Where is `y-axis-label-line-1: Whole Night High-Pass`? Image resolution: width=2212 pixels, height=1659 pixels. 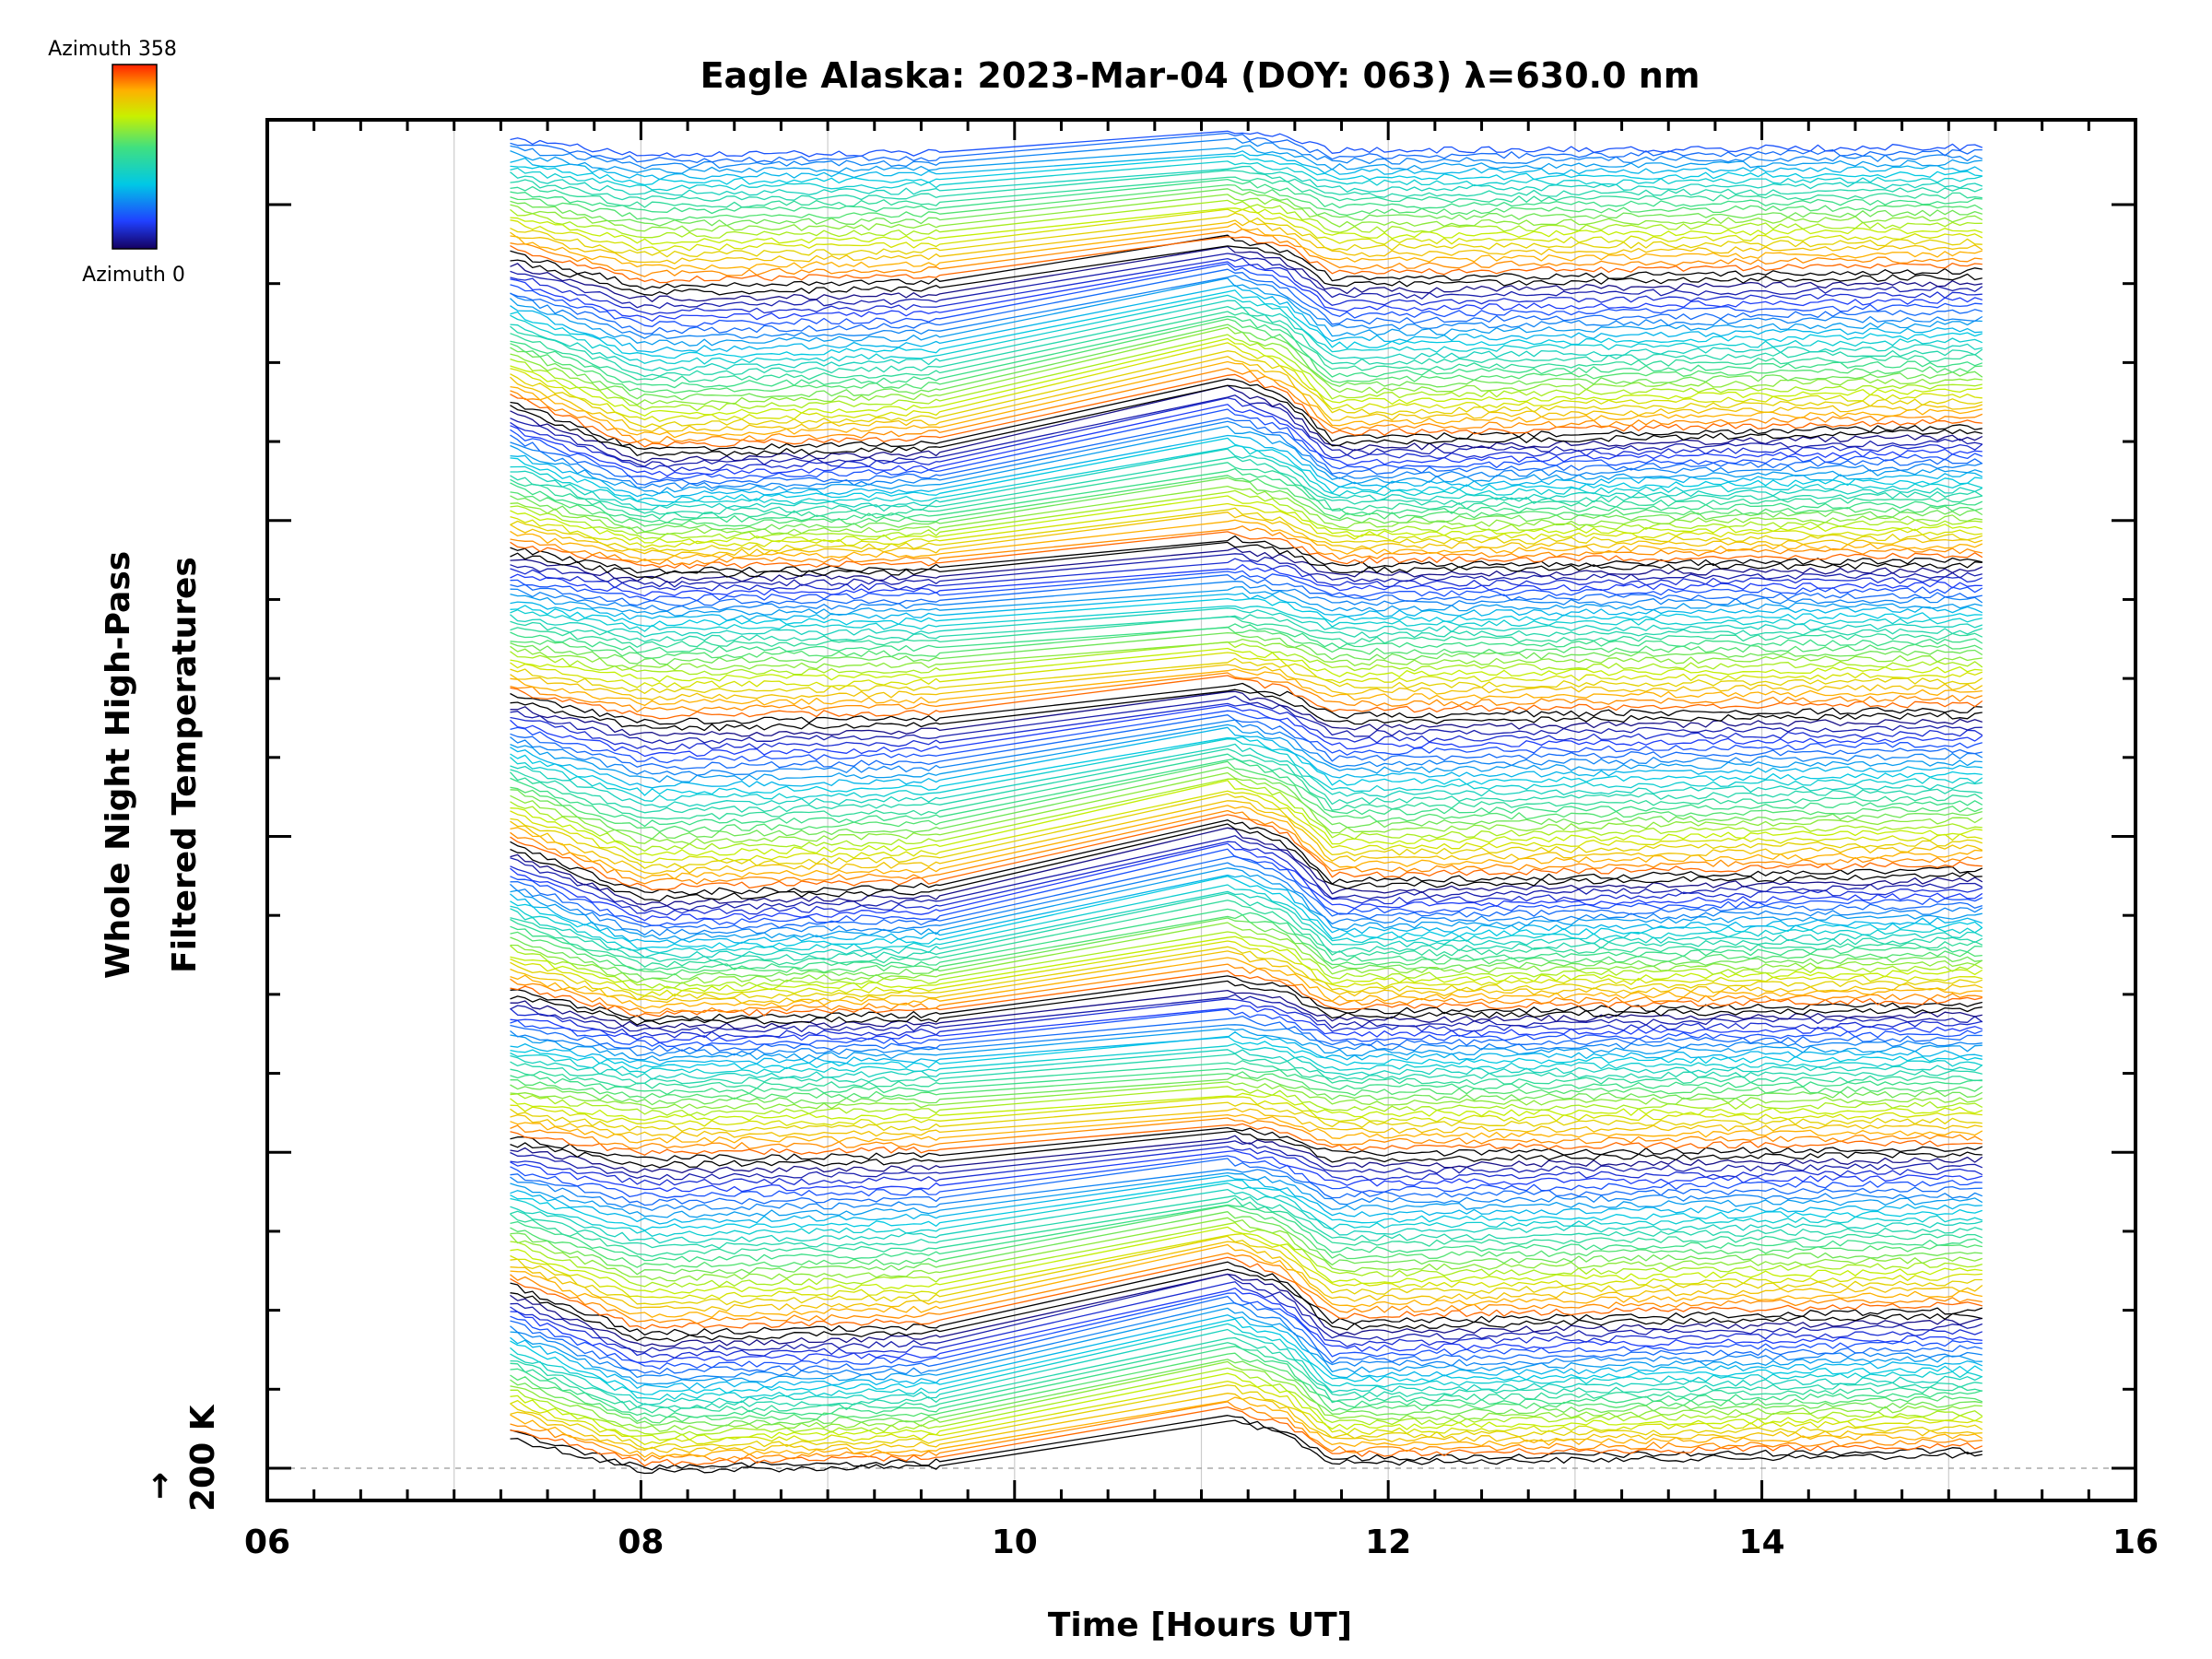 y-axis-label-line-1: Whole Night High-Pass is located at coordinates (118, 765).